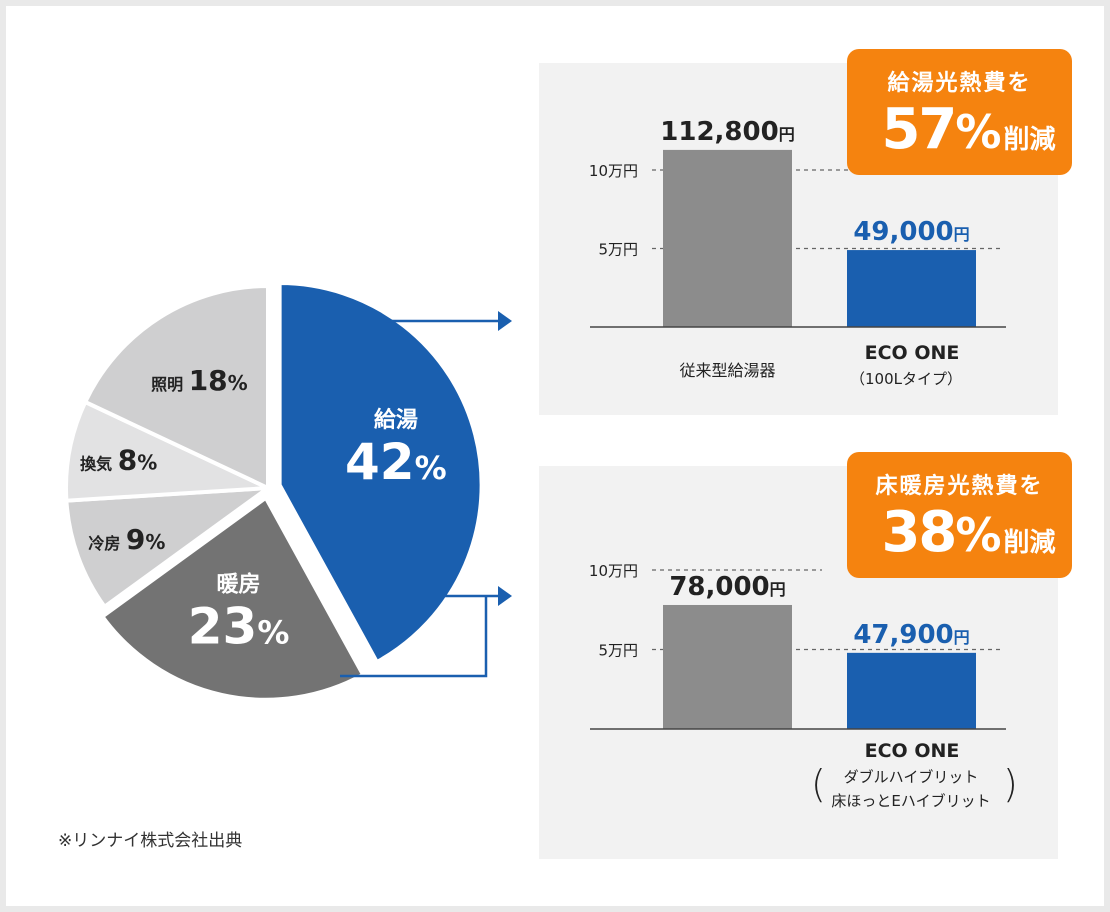 This screenshot has height=912, width=1110. I want to click on pie-label-name: 給湯, so click(396, 420).